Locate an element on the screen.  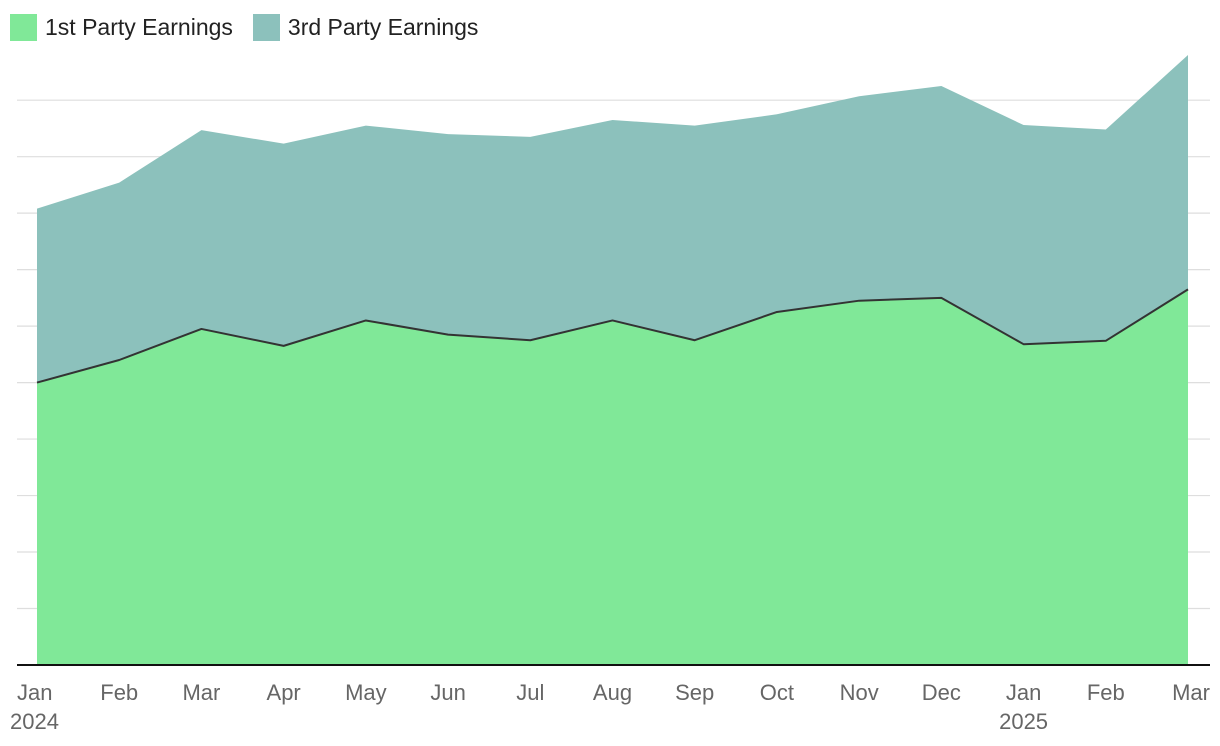
series-line-1st-party is located at coordinates (612, 336).